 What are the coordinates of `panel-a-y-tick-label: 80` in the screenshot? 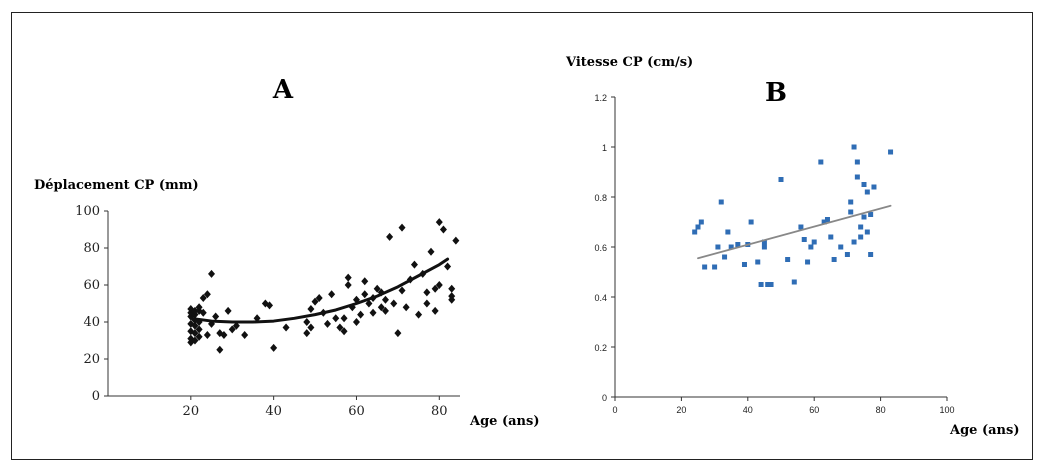 It's located at (91, 248).